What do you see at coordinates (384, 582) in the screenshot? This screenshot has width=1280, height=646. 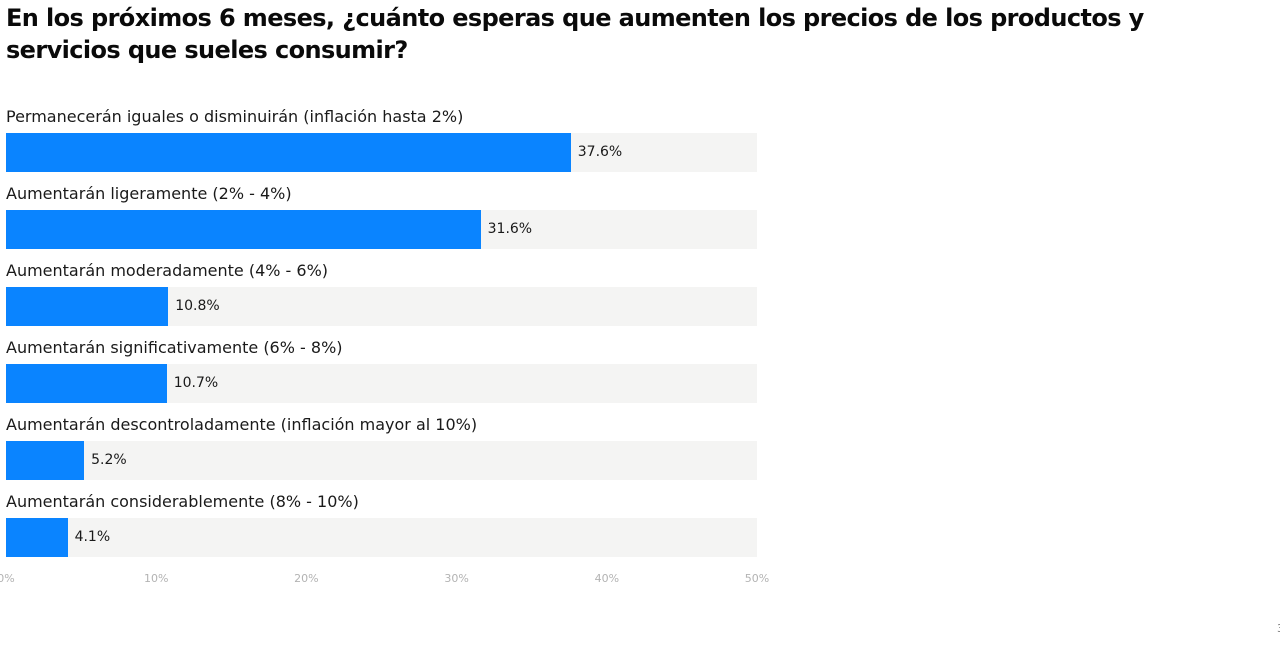 I see `x-axis: 0% 10% 20% 30% 40% 50%` at bounding box center [384, 582].